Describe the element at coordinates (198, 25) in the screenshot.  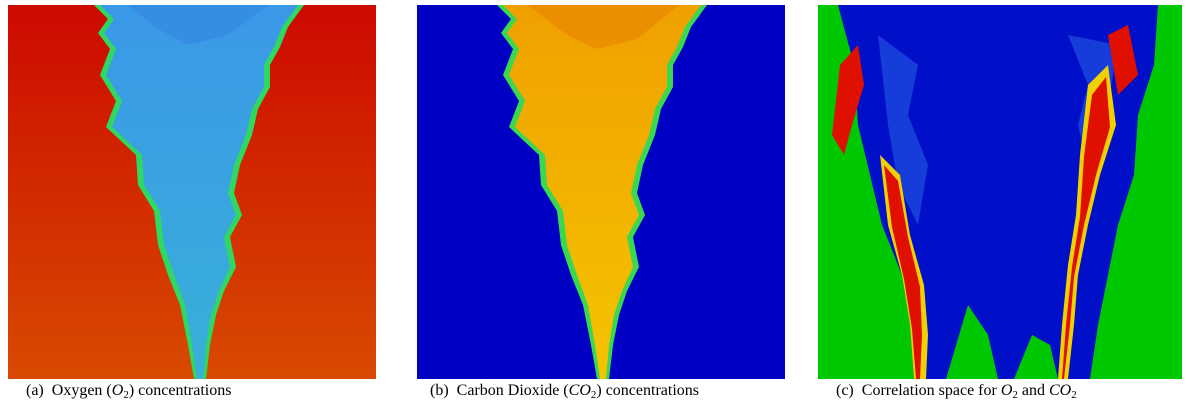
I see `oxygen-plume-shade` at that location.